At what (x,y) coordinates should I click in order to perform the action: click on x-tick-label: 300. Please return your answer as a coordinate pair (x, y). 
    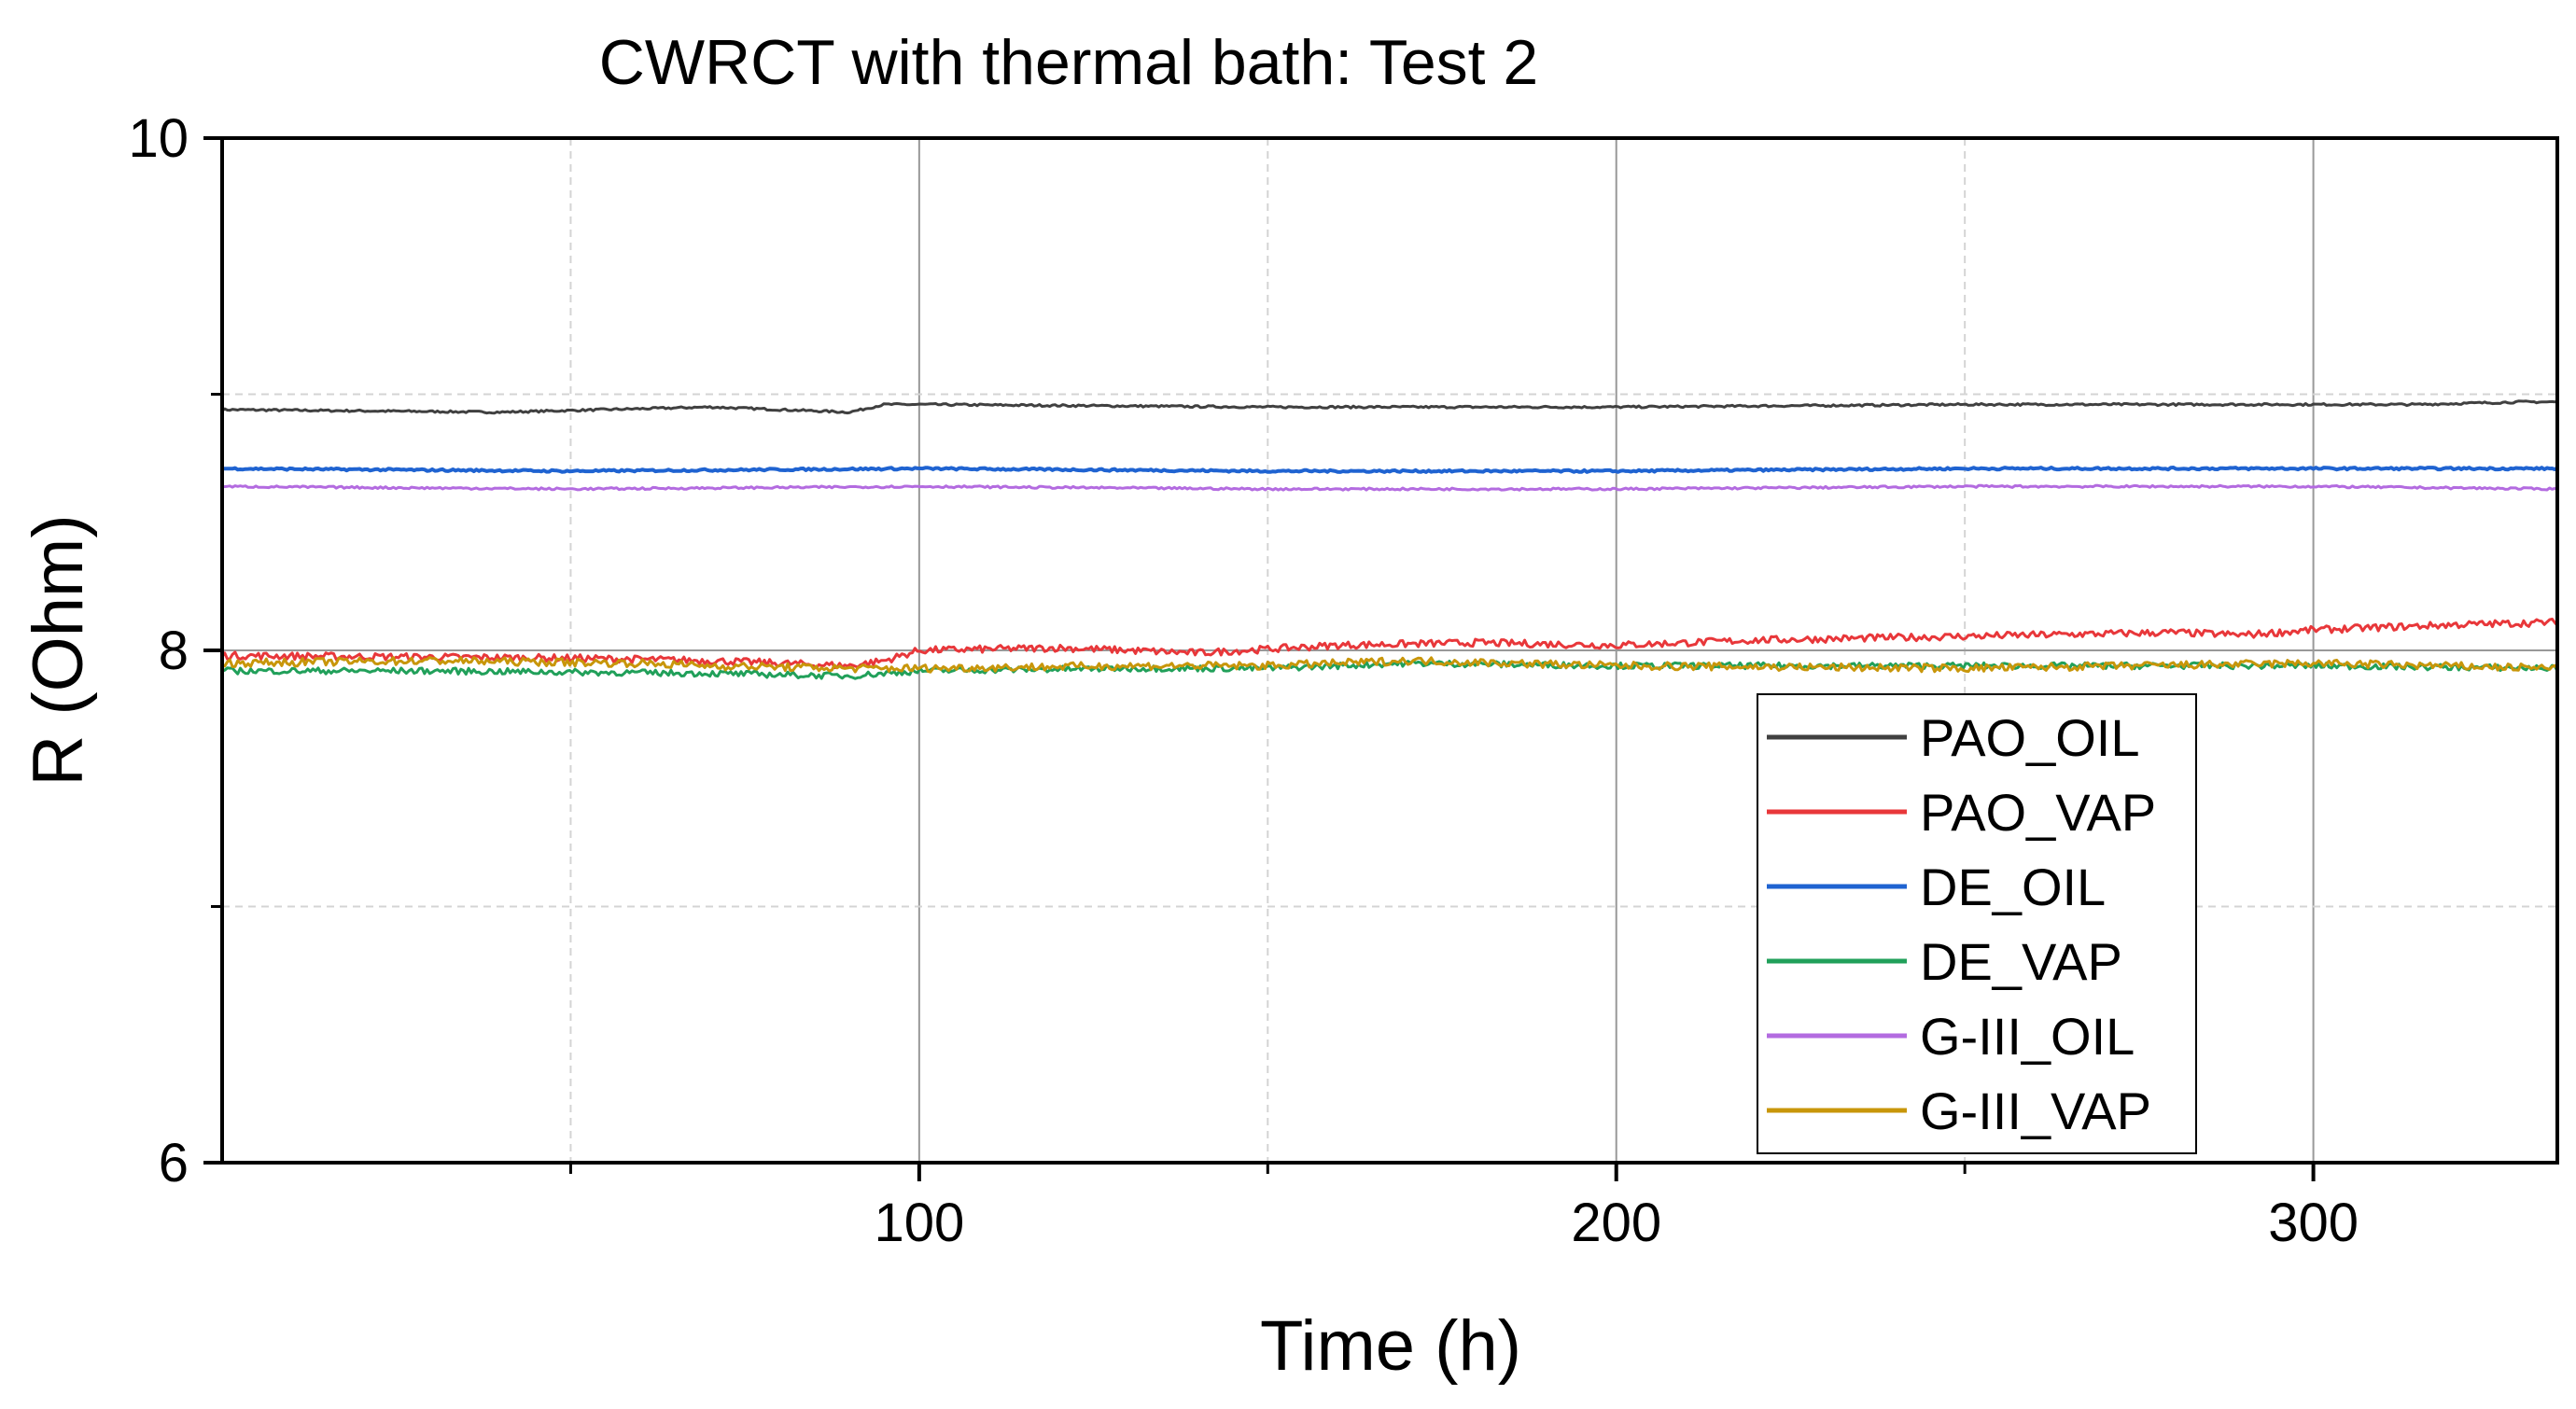
    Looking at the image, I should click on (2313, 1223).